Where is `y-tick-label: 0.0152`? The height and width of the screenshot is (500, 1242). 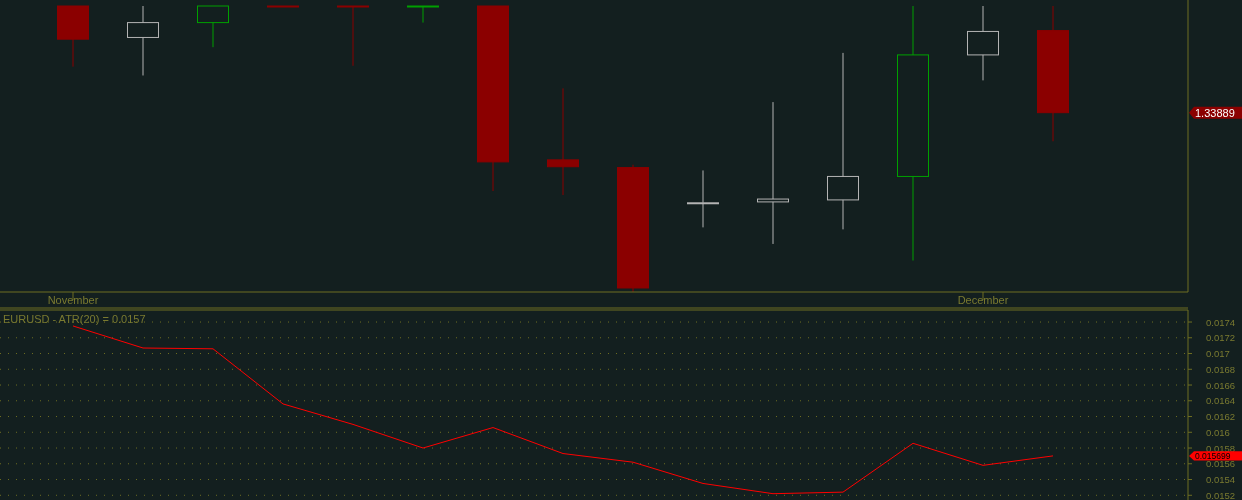
y-tick-label: 0.0152 is located at coordinates (1221, 494).